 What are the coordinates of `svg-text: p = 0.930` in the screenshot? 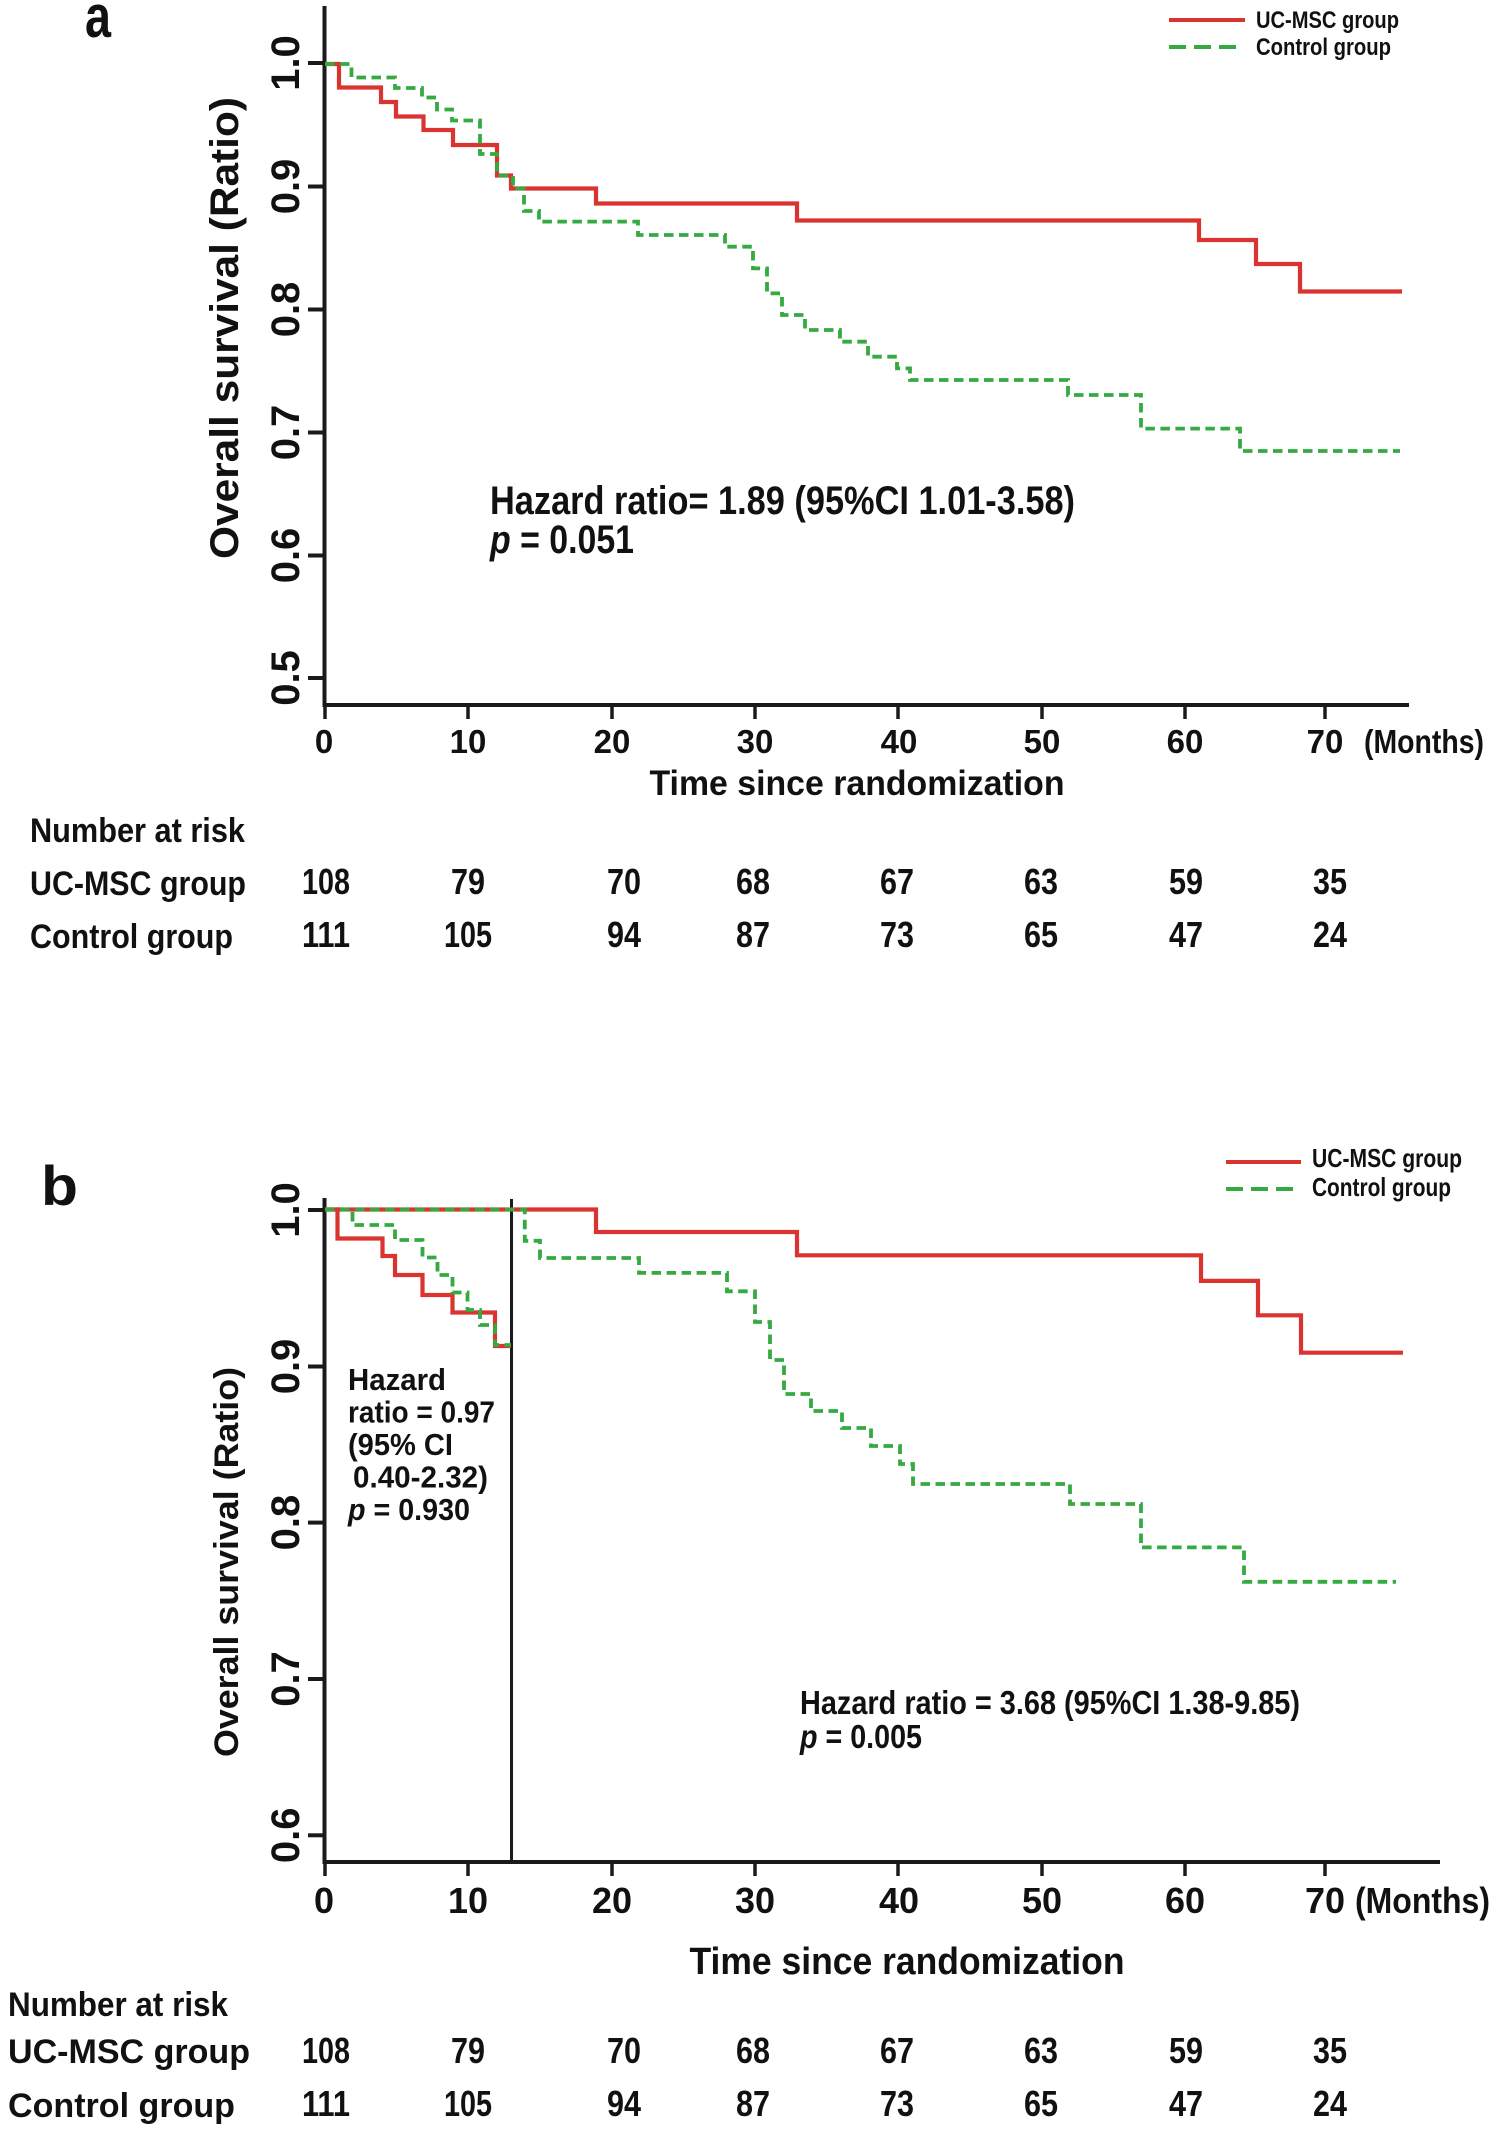 It's located at (408, 1509).